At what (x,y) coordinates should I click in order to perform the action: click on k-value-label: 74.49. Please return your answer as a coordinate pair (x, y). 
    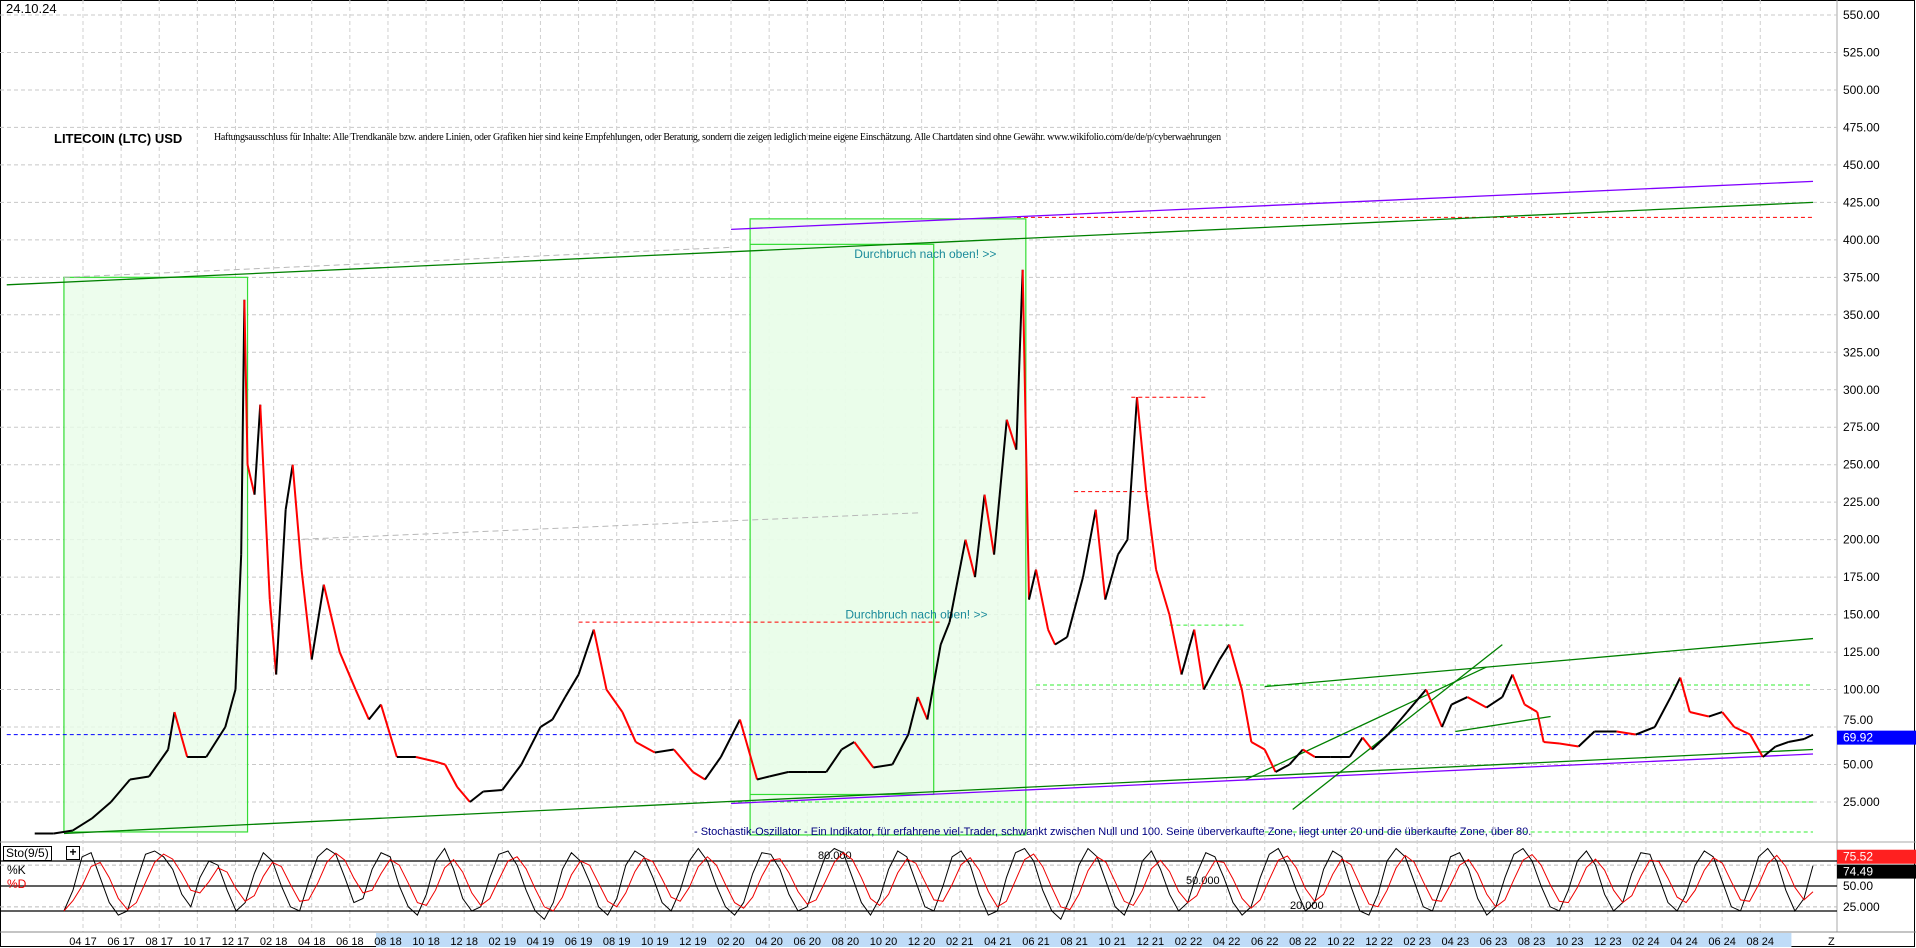
    Looking at the image, I should click on (1858, 872).